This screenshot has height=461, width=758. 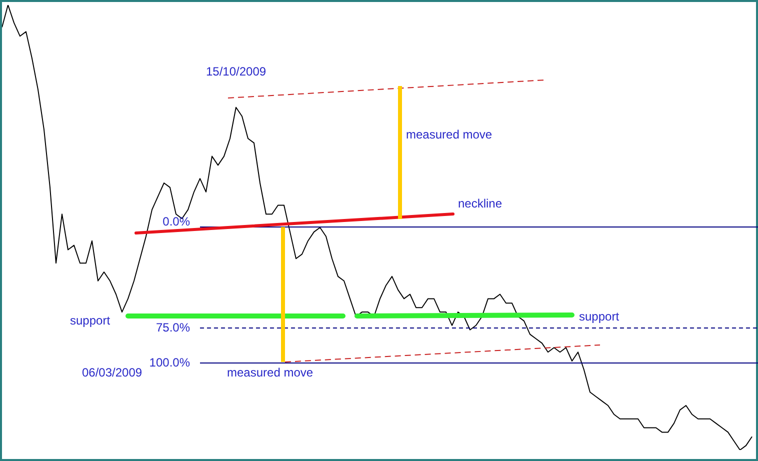 I want to click on annotation: 06/03/2009, so click(x=112, y=372).